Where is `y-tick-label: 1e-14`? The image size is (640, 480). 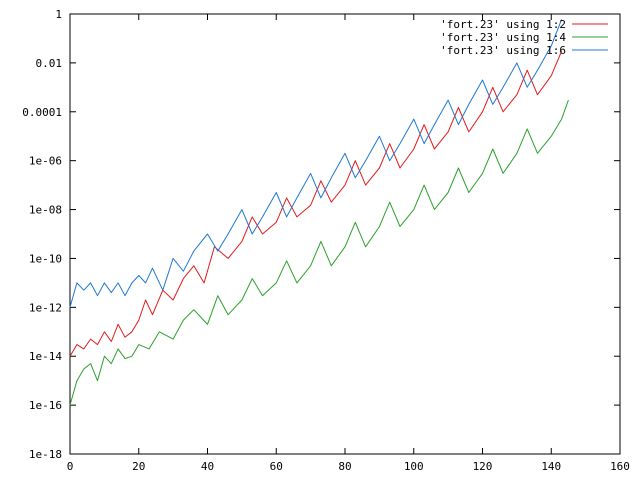
y-tick-label: 1e-14 is located at coordinates (45, 356).